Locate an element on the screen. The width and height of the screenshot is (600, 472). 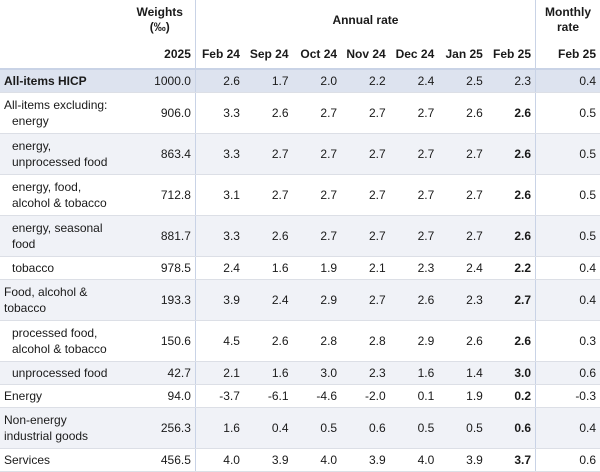
cell-weight: 94.0 is located at coordinates (160, 396).